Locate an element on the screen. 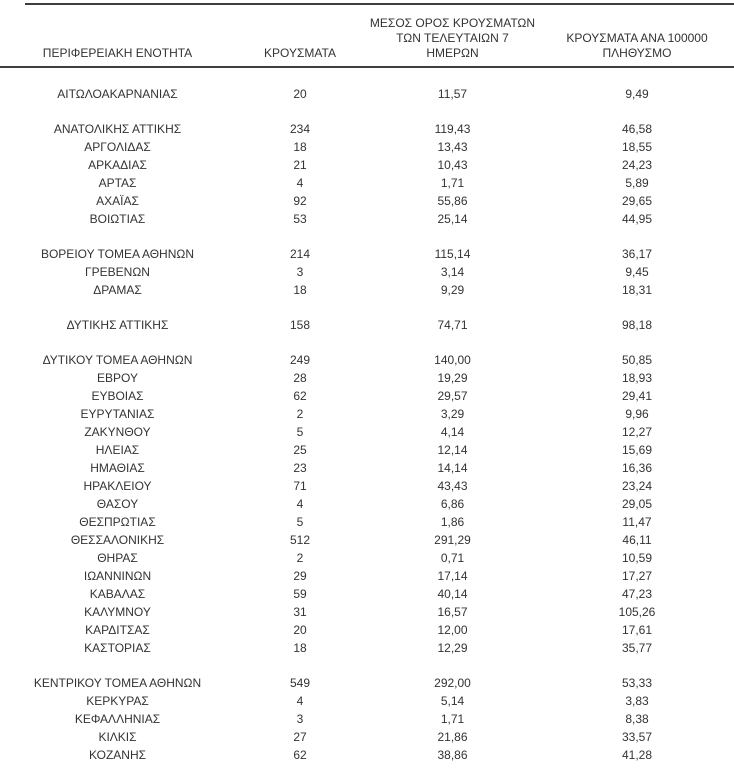 This screenshot has width=734, height=771. cases-cell: 549 is located at coordinates (300, 683).